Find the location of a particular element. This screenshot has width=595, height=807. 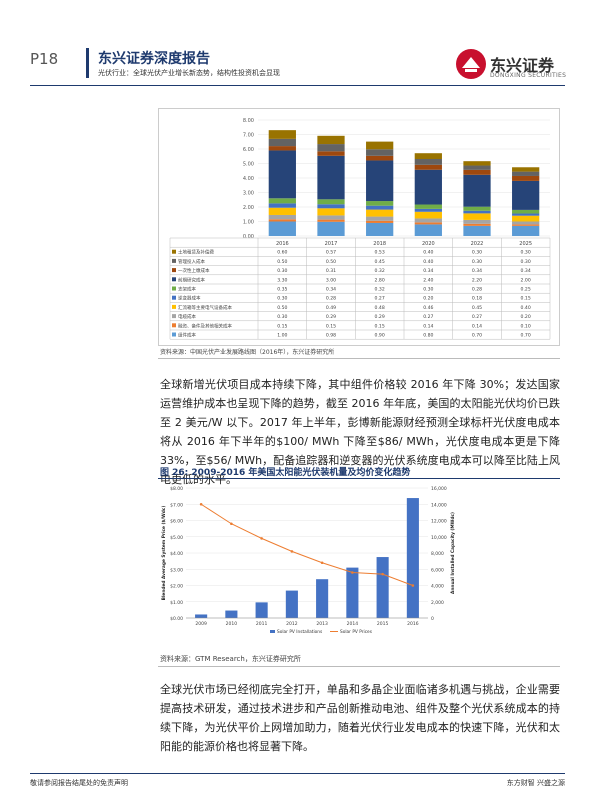

table-cell: 2.20 is located at coordinates (477, 280).